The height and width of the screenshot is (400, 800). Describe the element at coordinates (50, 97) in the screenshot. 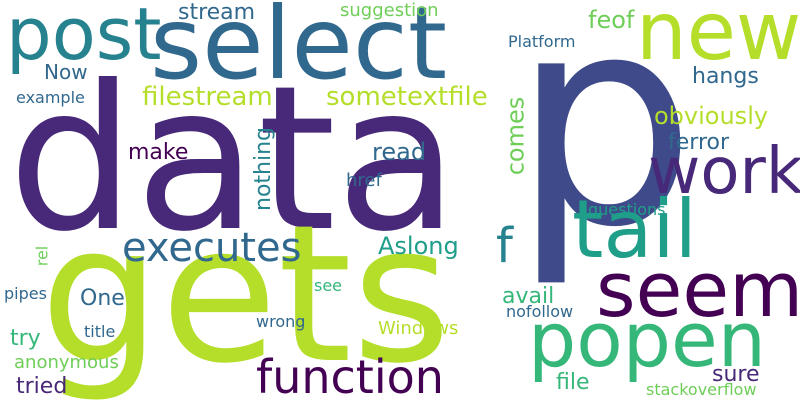

I see `word-example: example` at that location.